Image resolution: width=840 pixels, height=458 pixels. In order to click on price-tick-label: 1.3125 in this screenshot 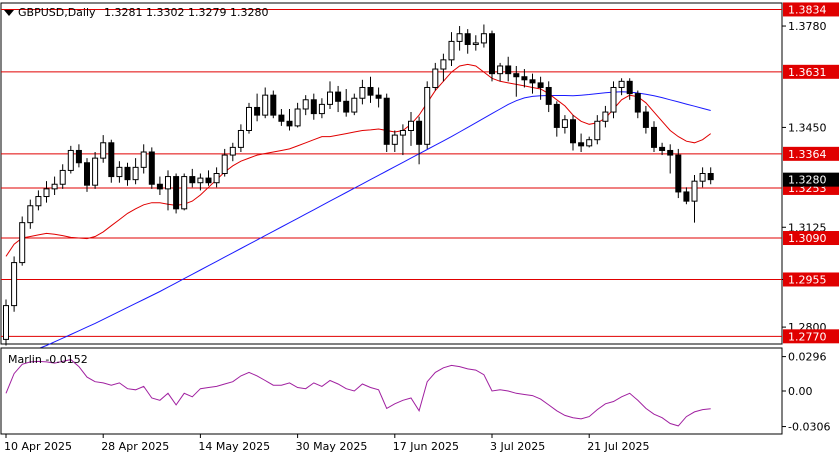, I will do `click(807, 227)`.